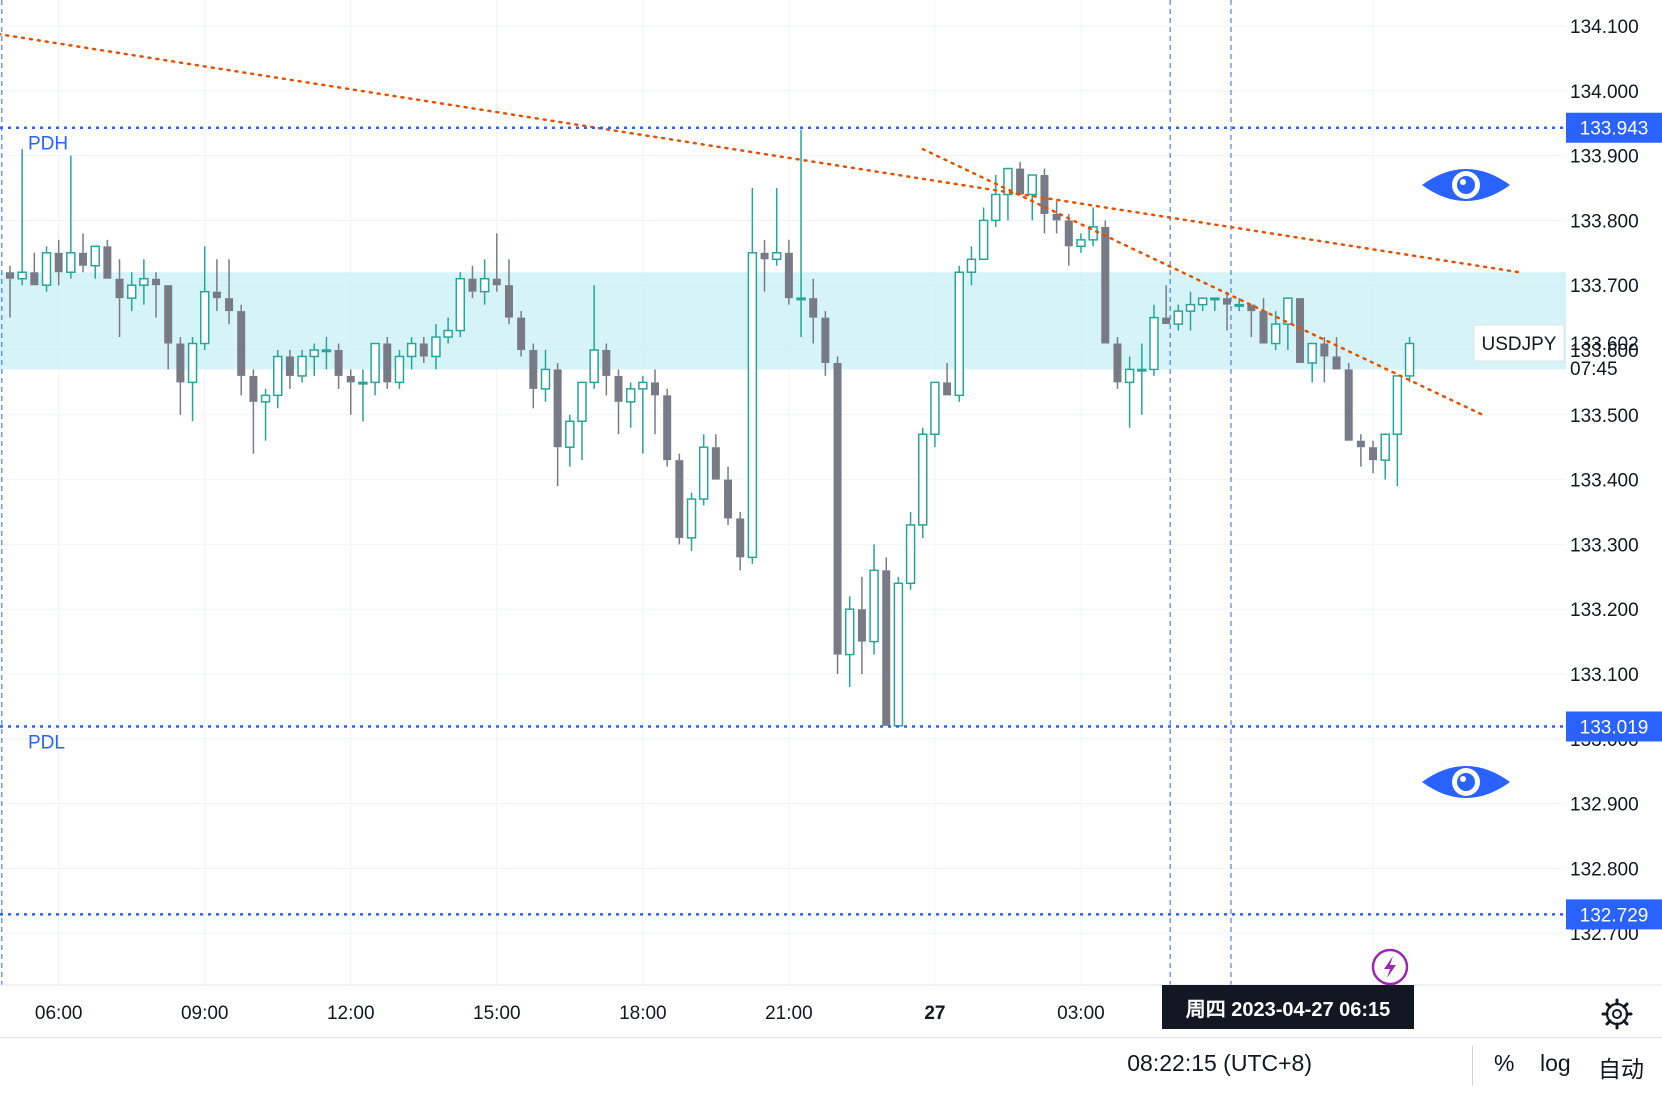 The width and height of the screenshot is (1662, 1102). Describe the element at coordinates (1614, 914) in the screenshot. I see `level-price-tag: 132.729` at that location.